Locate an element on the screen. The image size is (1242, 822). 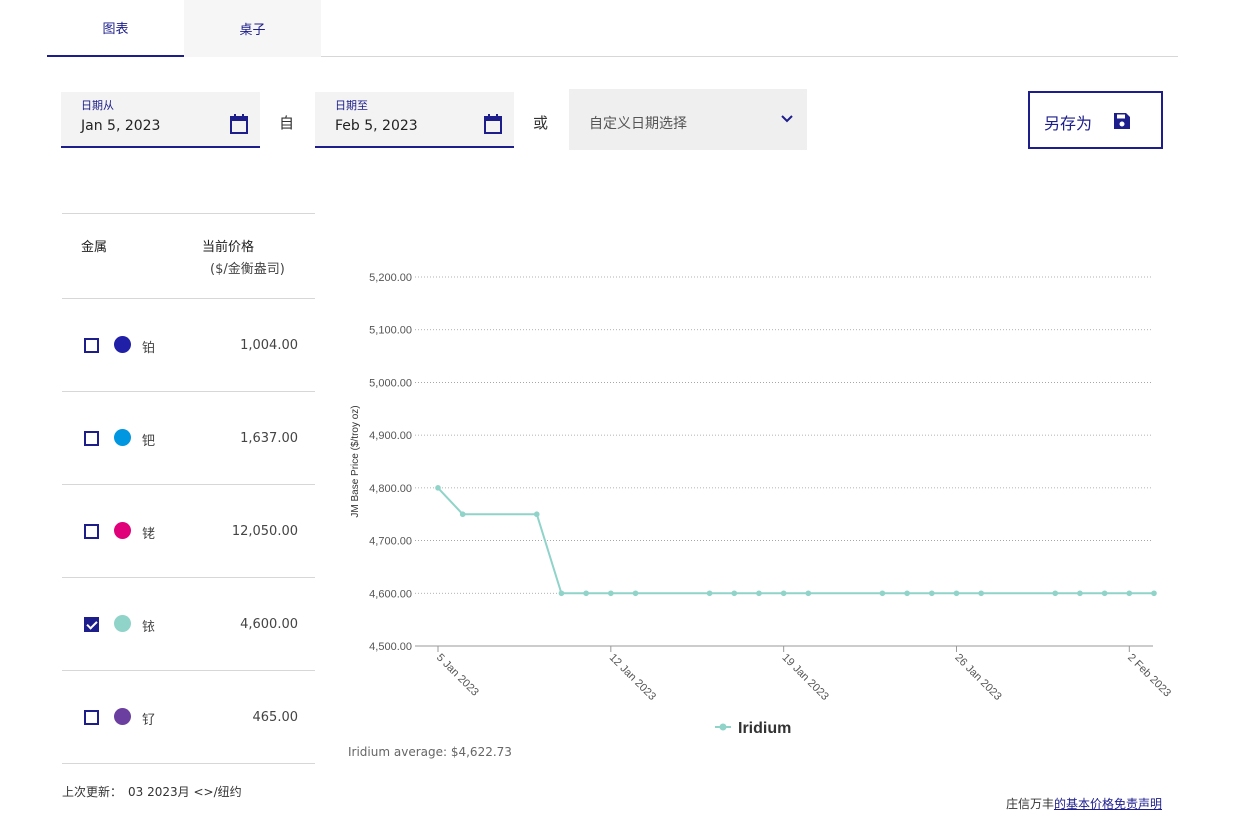
last-updated-label: 上次更新： is located at coordinates (92, 792).